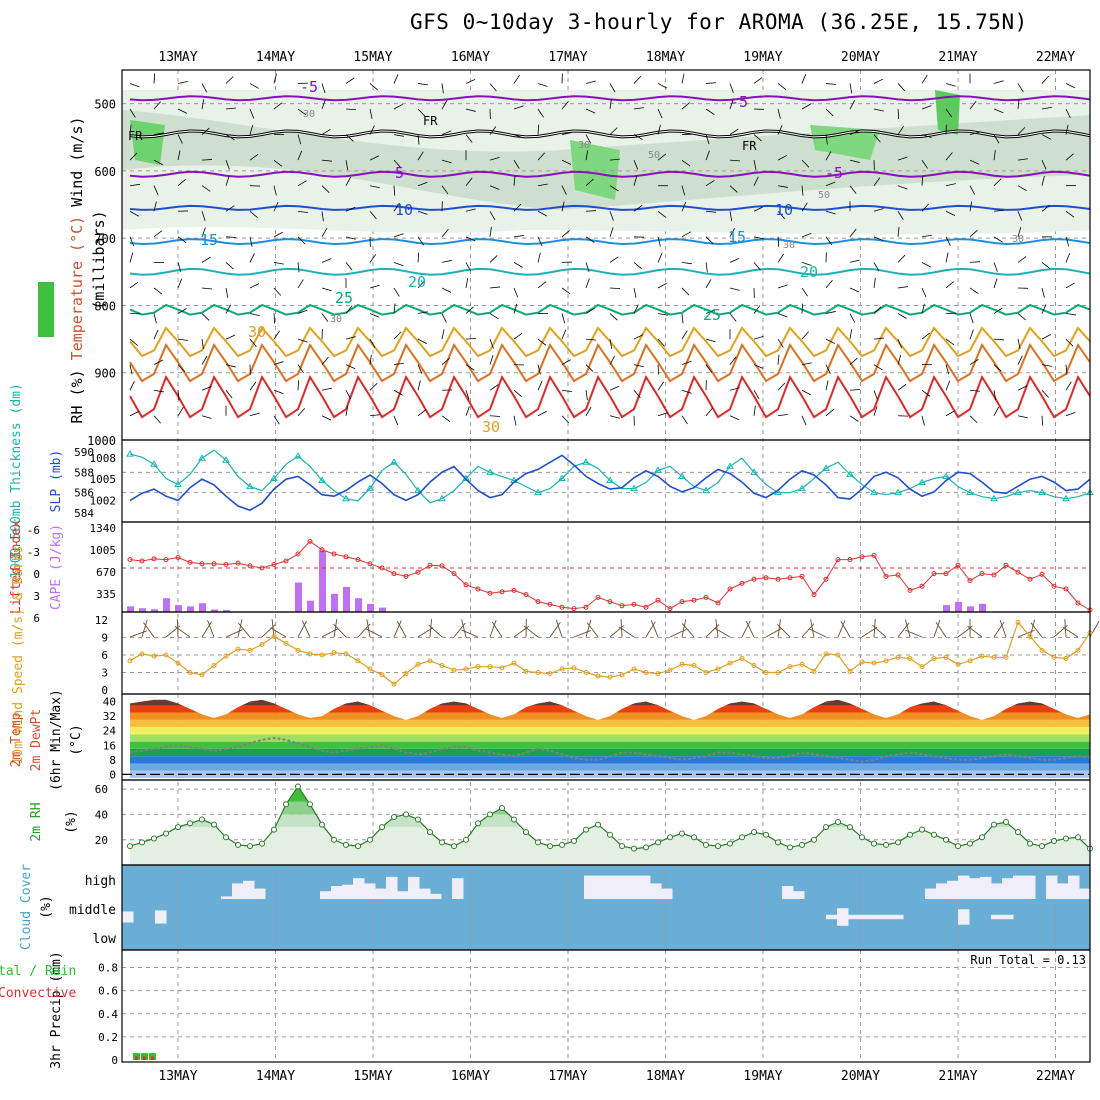  I want to click on date-label-bottom: 19MAY, so click(762, 1076).